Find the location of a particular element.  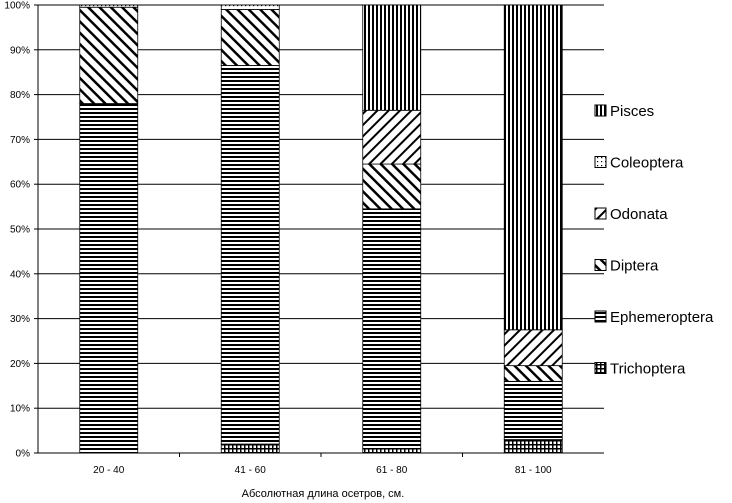

y-tick-label: 80% is located at coordinates (20, 95).